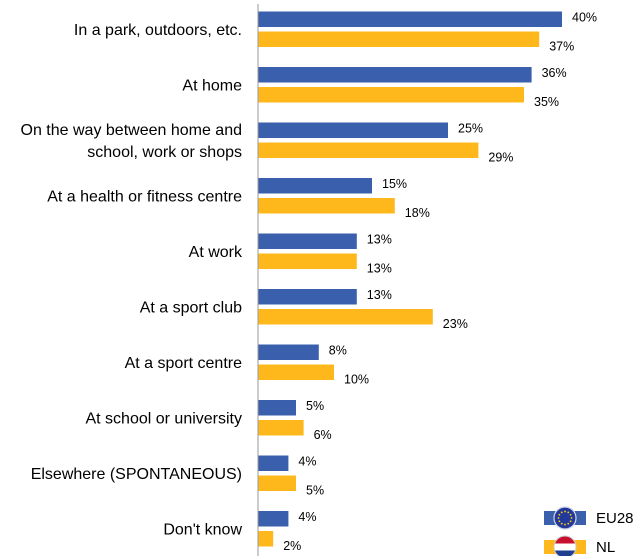 Image resolution: width=637 pixels, height=556 pixels. Describe the element at coordinates (589, 518) in the screenshot. I see `legend-item-eu28: EU28` at that location.